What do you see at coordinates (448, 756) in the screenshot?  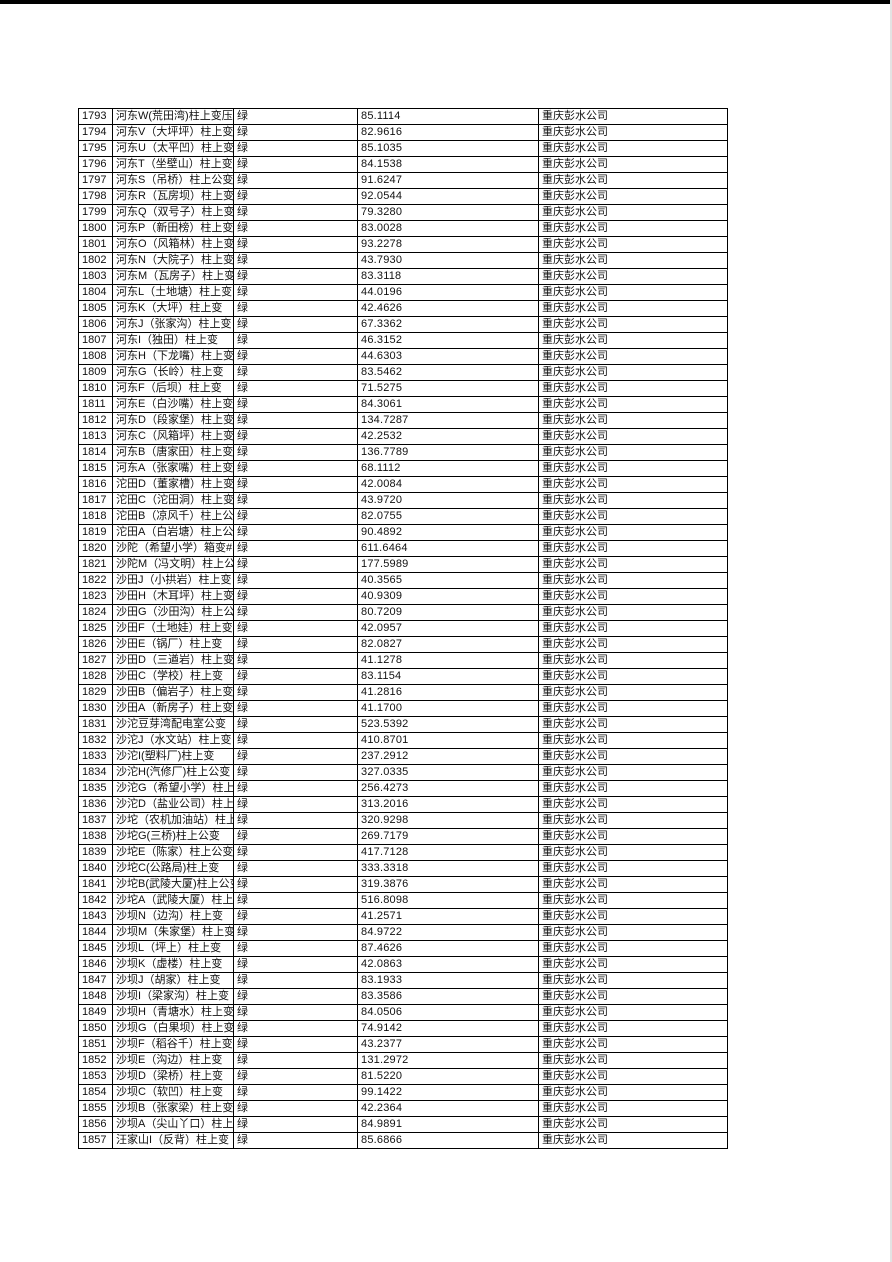 I see `cell-value: 237.2912` at bounding box center [448, 756].